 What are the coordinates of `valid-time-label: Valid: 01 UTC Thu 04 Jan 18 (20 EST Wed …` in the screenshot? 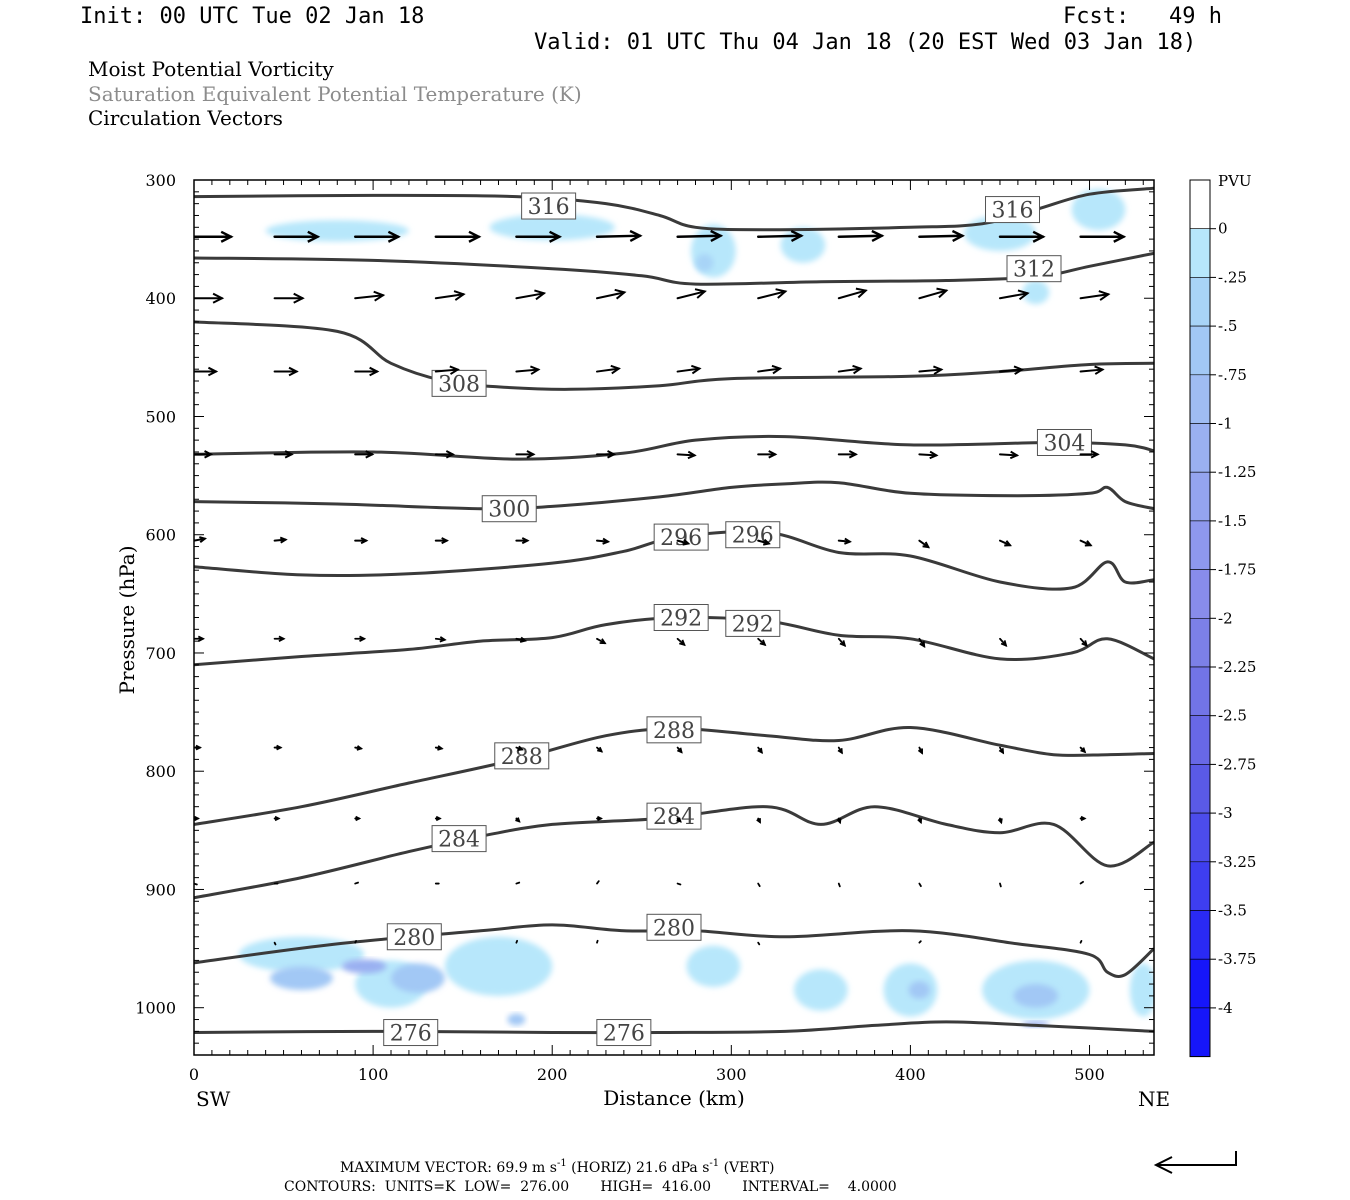 It's located at (865, 42).